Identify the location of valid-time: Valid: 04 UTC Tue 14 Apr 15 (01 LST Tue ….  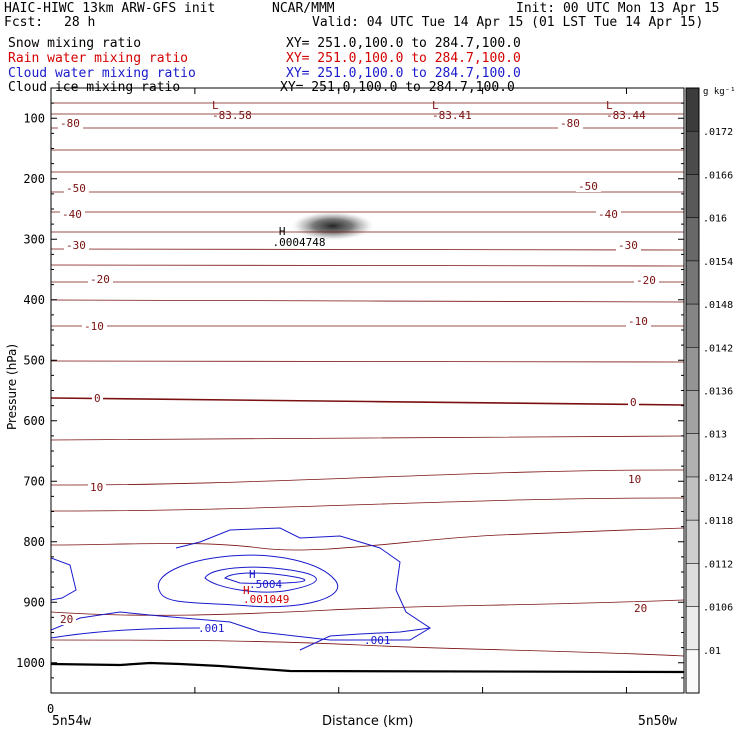
(508, 22).